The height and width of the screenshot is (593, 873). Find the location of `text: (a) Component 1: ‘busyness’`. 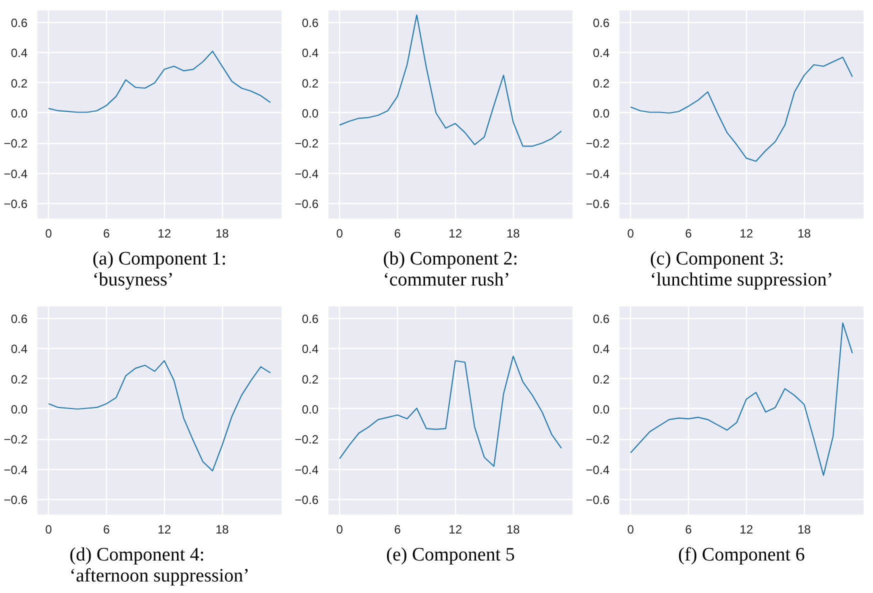

text: (a) Component 1: ‘busyness’ is located at coordinates (159, 269).